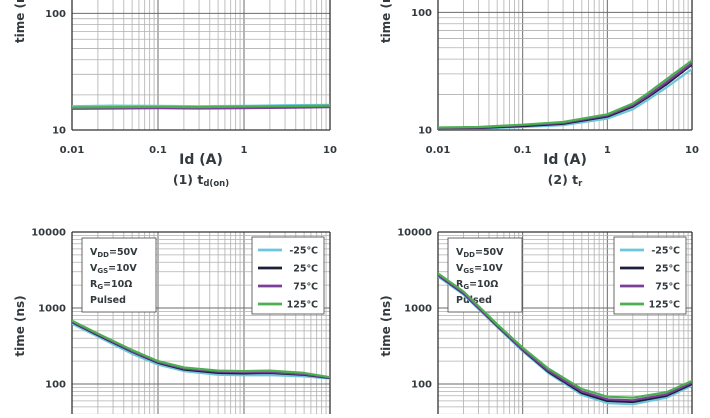  Describe the element at coordinates (580, 184) in the screenshot. I see `caption-subscript: r` at that location.